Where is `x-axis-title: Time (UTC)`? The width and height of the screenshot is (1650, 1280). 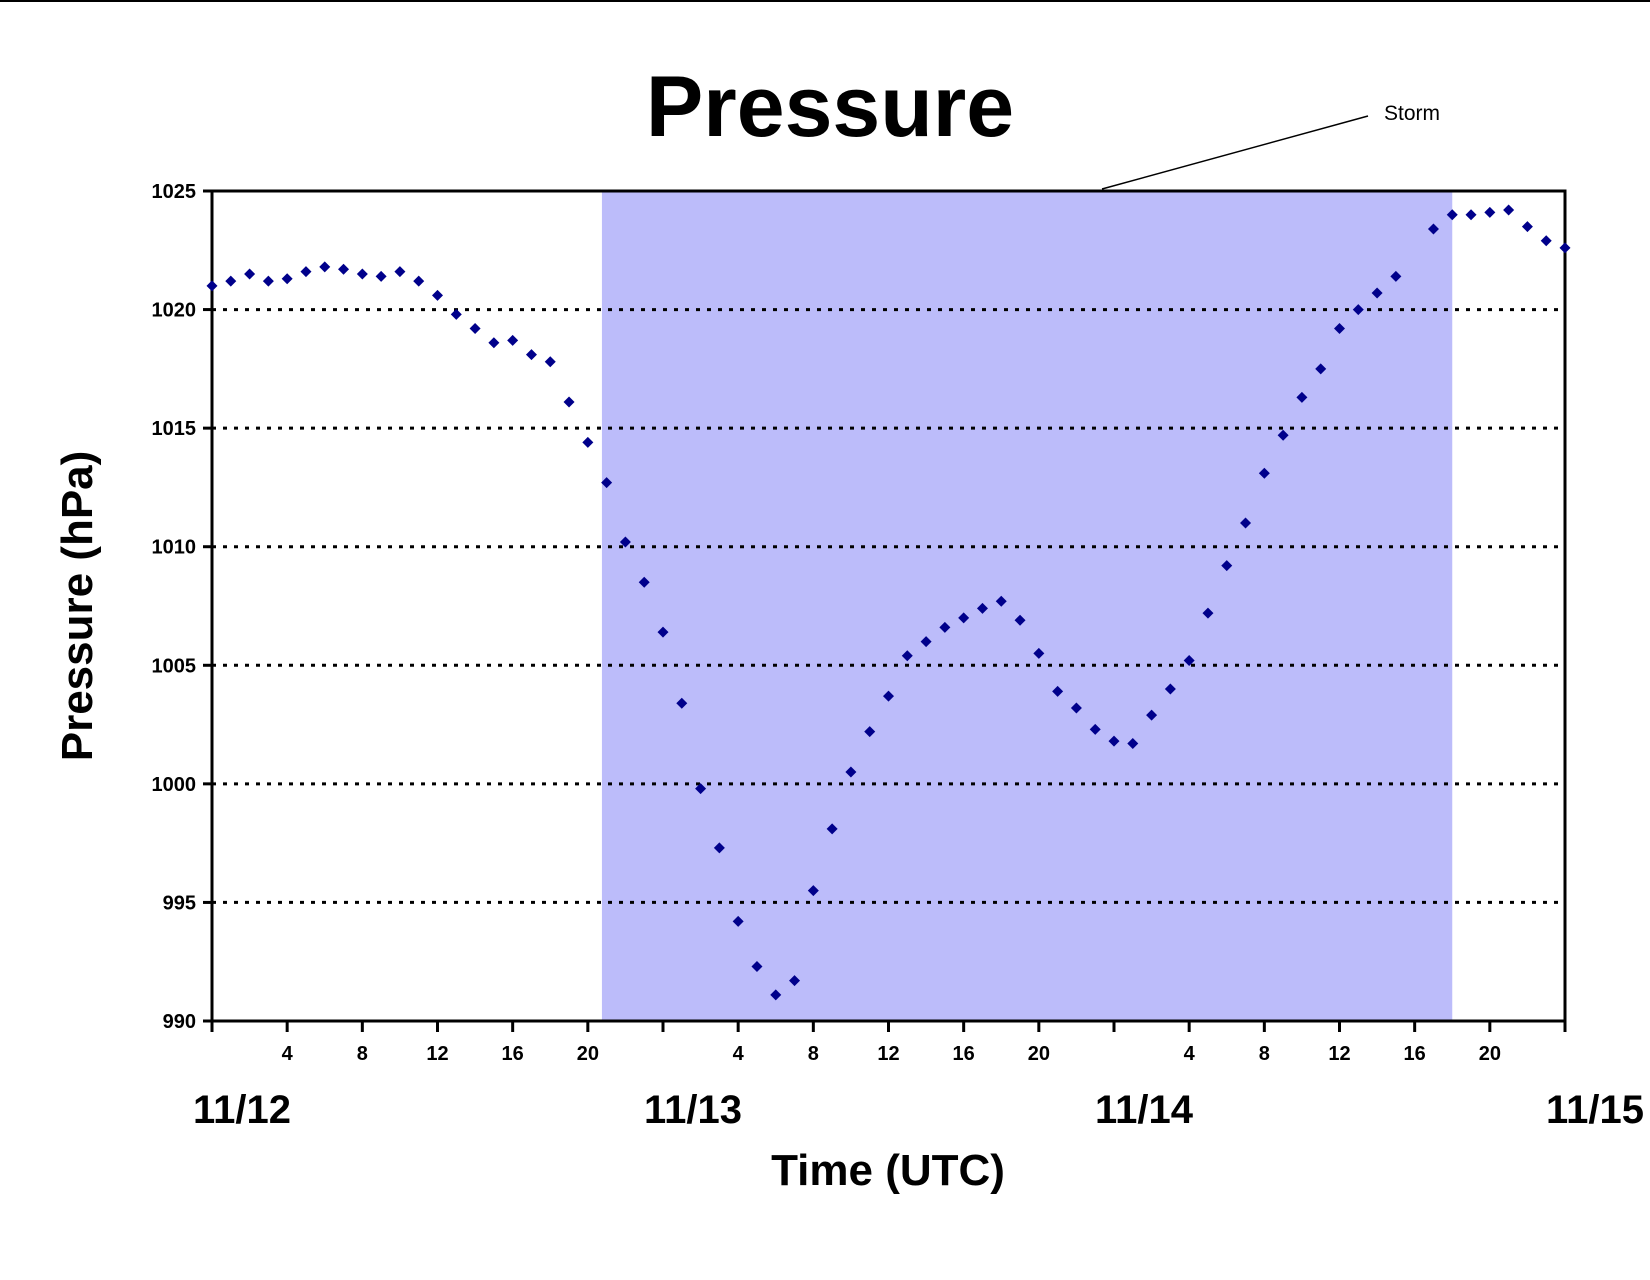
x-axis-title: Time (UTC) is located at coordinates (888, 1170).